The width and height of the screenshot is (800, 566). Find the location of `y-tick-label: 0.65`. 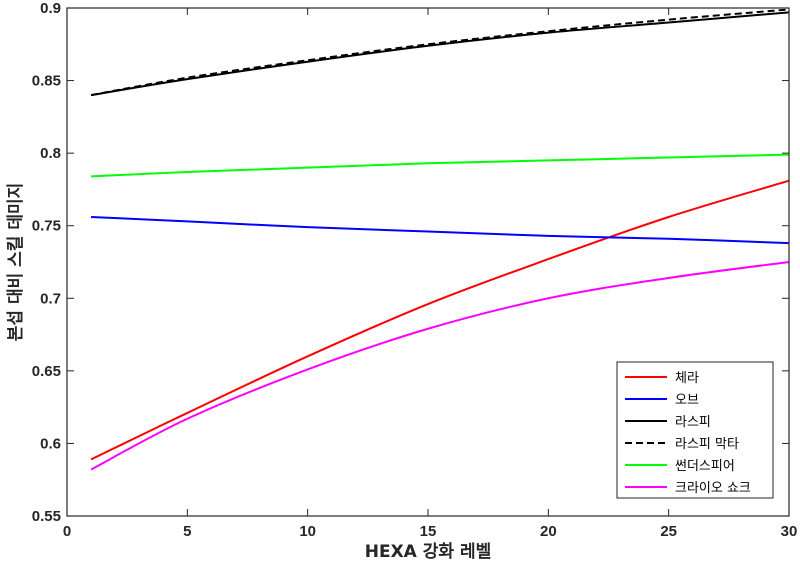

y-tick-label: 0.65 is located at coordinates (46, 371).